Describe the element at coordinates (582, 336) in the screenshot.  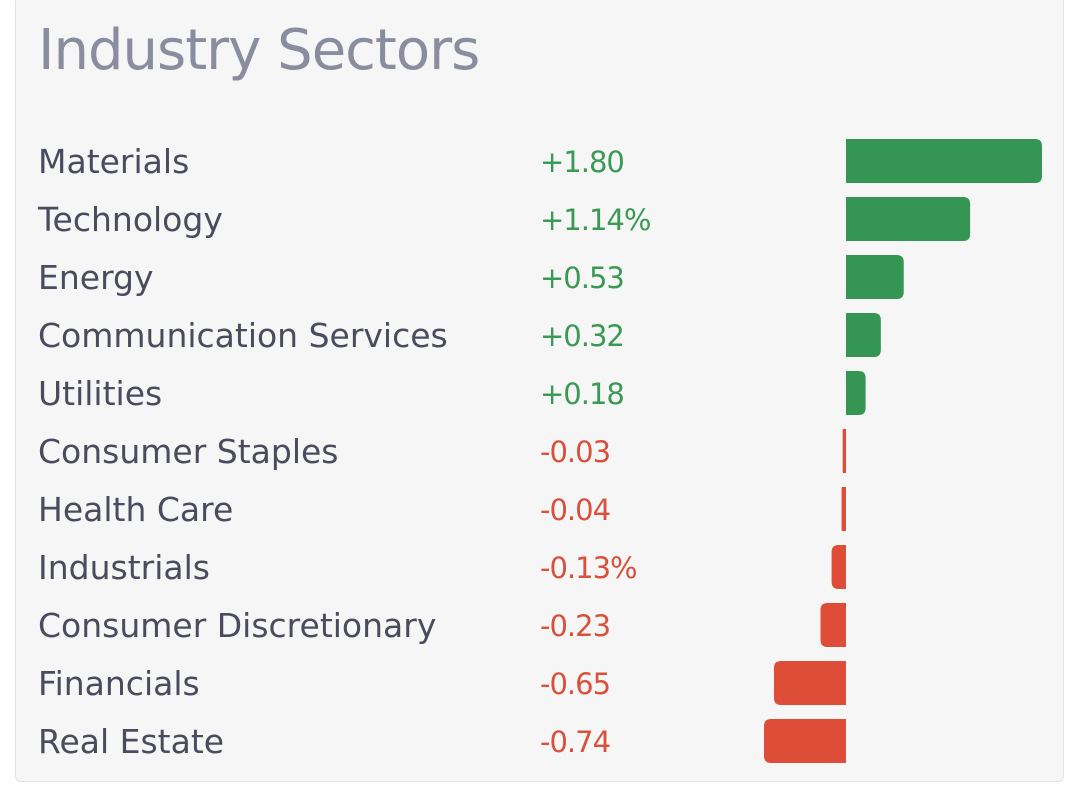
I see `sector-change-value: +0.32` at that location.